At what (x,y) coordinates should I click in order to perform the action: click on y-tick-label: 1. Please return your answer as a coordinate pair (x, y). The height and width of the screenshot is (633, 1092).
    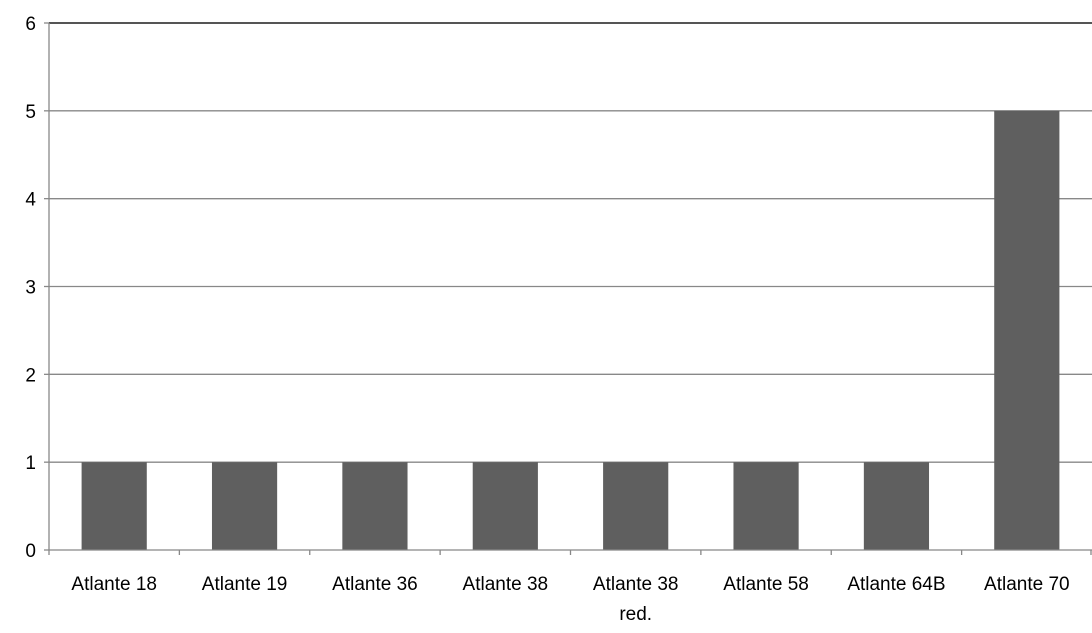
    Looking at the image, I should click on (30, 463).